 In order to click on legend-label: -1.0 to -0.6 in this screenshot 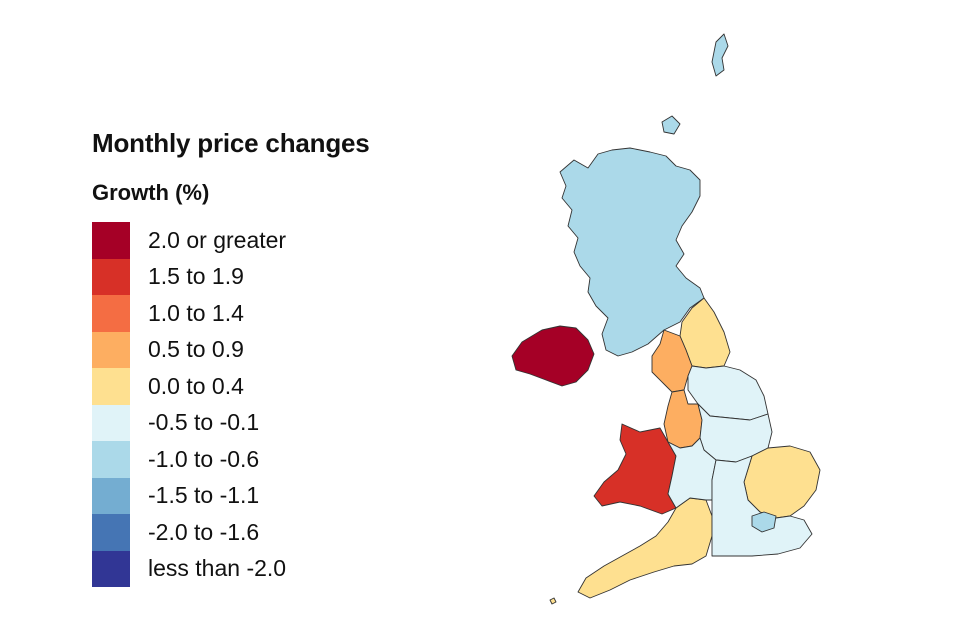, I will do `click(204, 458)`.